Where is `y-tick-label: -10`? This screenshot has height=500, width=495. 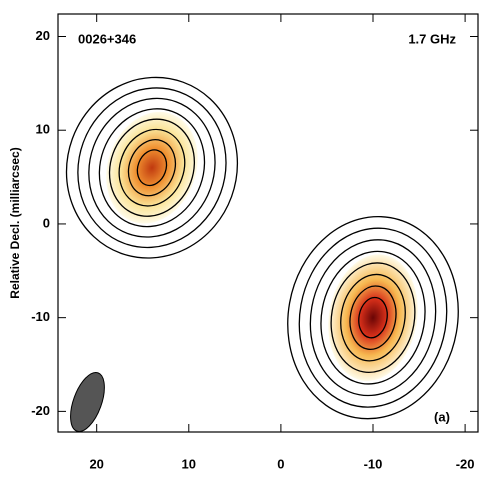 y-tick-label: -10 is located at coordinates (40, 316).